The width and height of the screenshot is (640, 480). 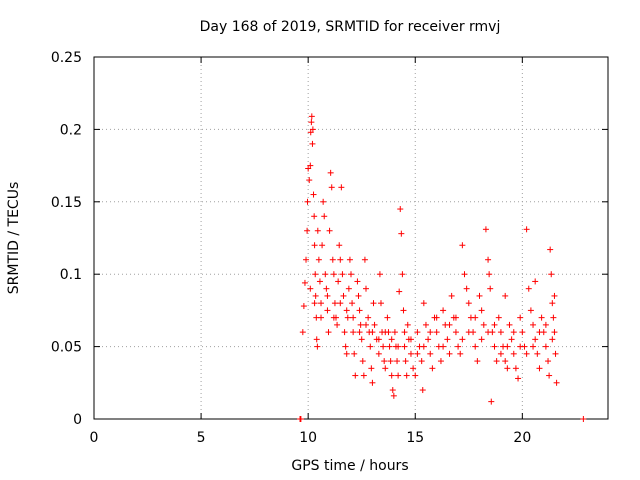 What do you see at coordinates (71, 275) in the screenshot?
I see `y-tick-label: 0.1` at bounding box center [71, 275].